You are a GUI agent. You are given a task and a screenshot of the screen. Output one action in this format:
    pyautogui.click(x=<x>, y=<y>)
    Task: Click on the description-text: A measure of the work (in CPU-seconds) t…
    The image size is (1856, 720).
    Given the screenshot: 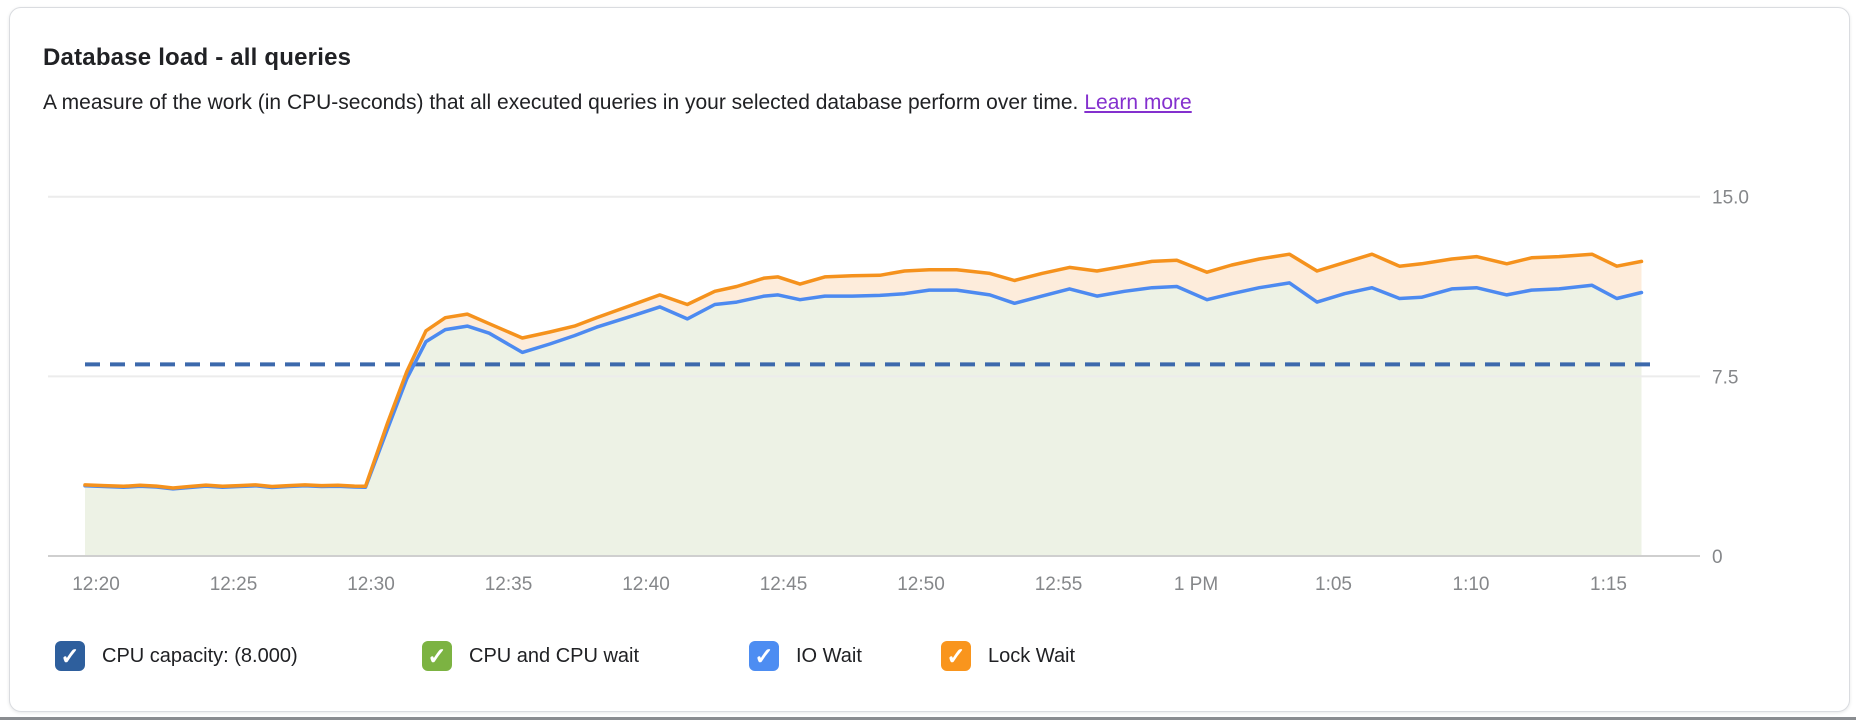 What is the action you would take?
    pyautogui.click(x=561, y=102)
    